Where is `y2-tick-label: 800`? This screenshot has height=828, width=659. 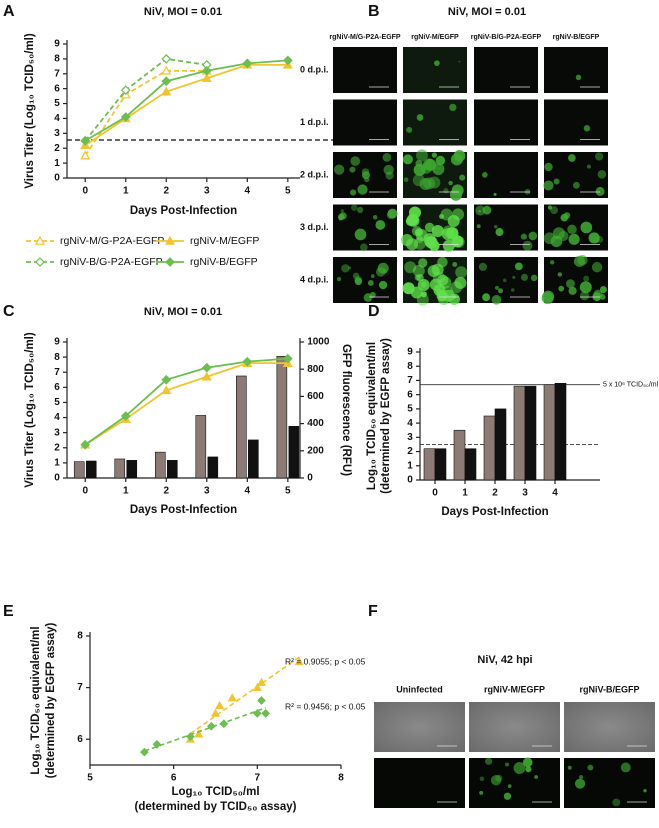 y2-tick-label: 800 is located at coordinates (315, 369).